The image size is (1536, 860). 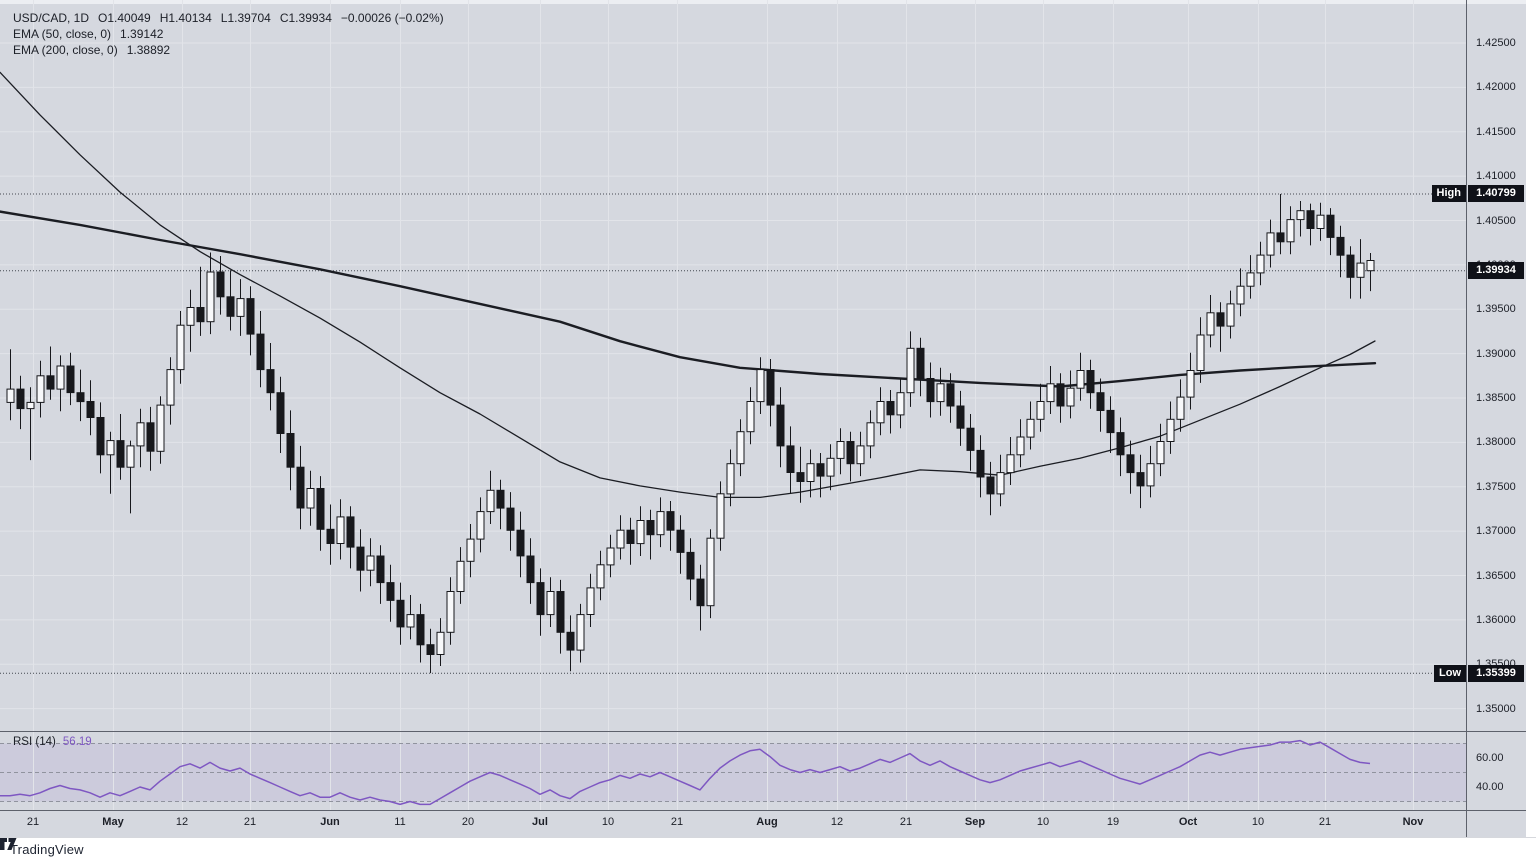 What do you see at coordinates (1531, 430) in the screenshot?
I see `right-margin-strip` at bounding box center [1531, 430].